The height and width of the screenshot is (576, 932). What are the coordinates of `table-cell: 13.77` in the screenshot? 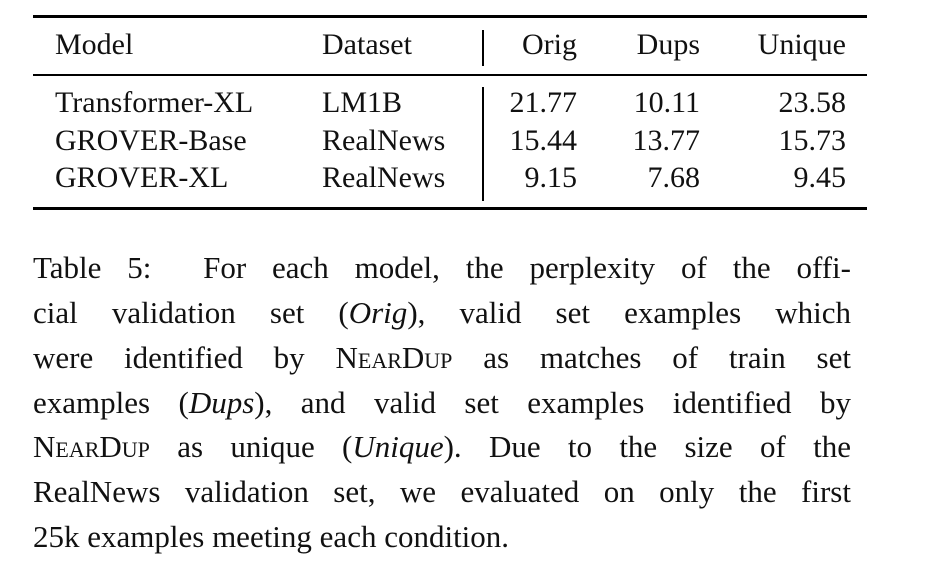 It's located at (666, 140).